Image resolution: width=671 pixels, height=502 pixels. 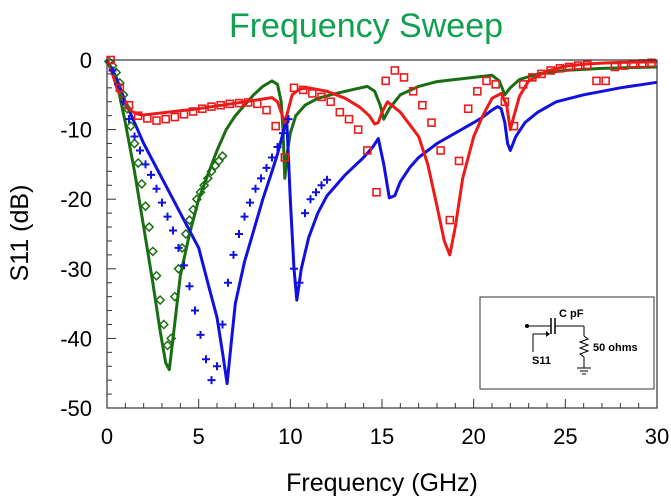 What do you see at coordinates (76, 338) in the screenshot?
I see `y-tick-label: -40` at bounding box center [76, 338].